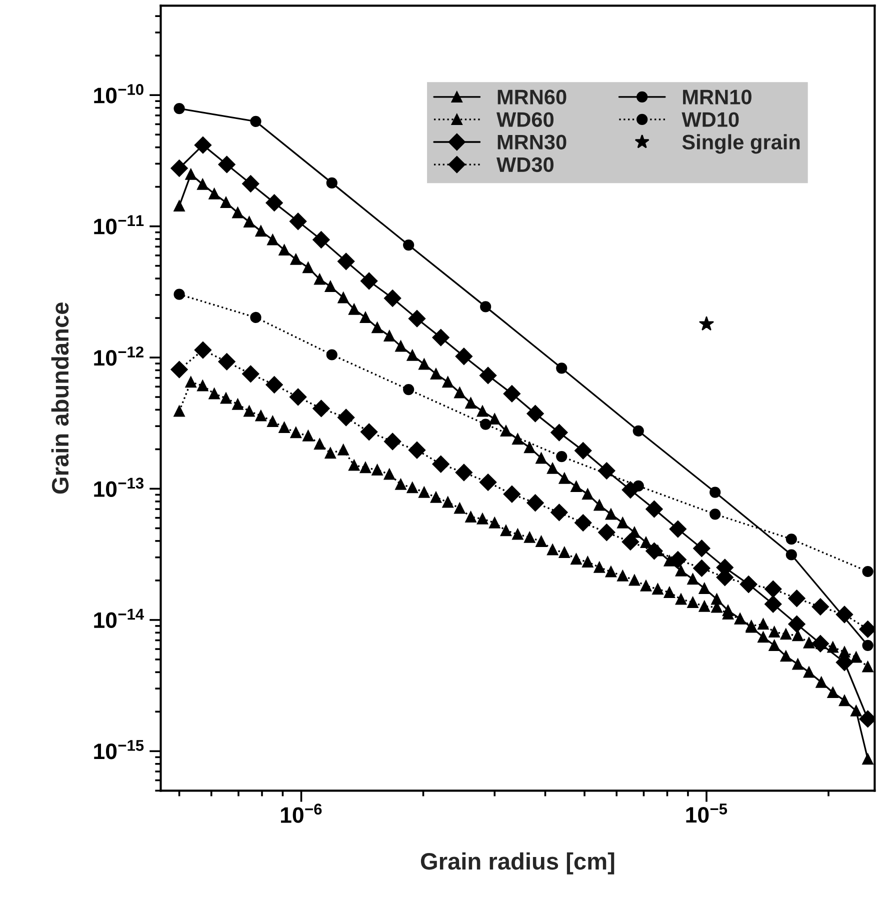 This screenshot has width=888, height=906. Describe the element at coordinates (119, 618) in the screenshot. I see `y-tick-label: 10$^{−14}$` at that location.